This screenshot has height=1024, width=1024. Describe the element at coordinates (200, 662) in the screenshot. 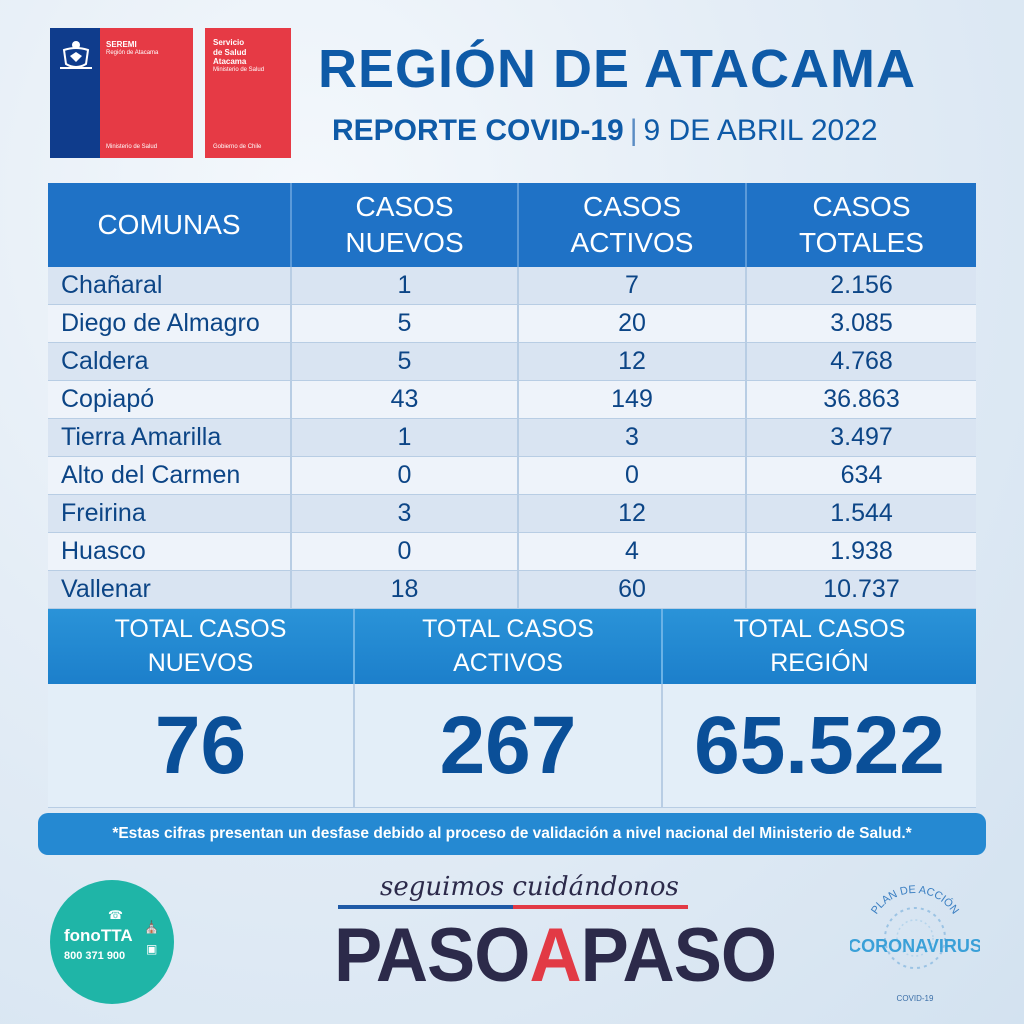

I see `total-label: NUEVOS` at that location.